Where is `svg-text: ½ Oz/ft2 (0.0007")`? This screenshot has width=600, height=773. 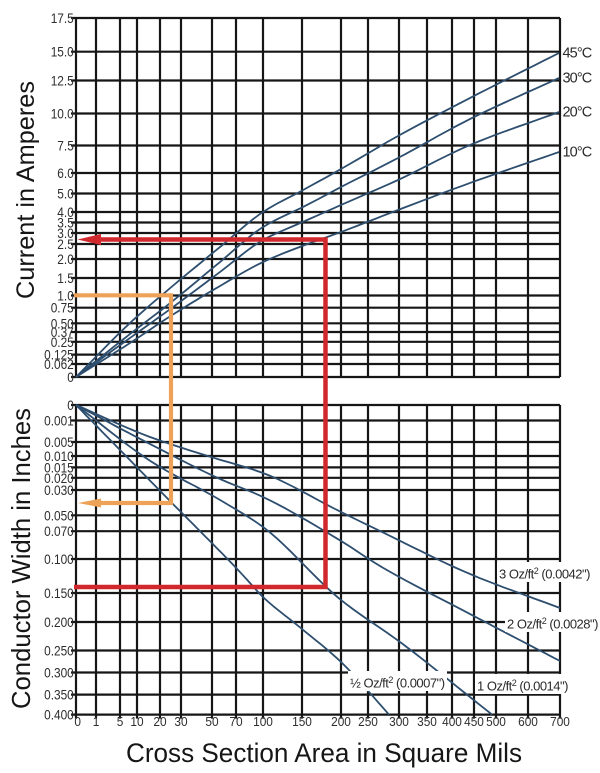 svg-text: ½ Oz/ft2 (0.0007") is located at coordinates (397, 683).